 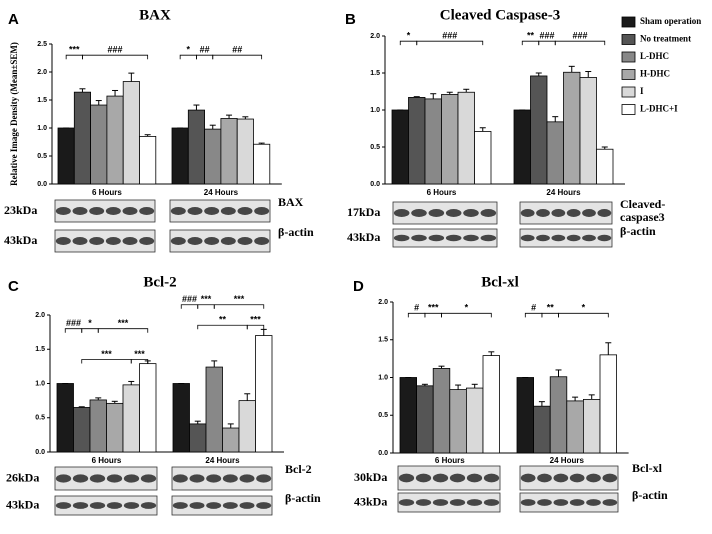 What do you see at coordinates (647, 468) in the screenshot?
I see `blot-protein: Bcl-xl` at bounding box center [647, 468].